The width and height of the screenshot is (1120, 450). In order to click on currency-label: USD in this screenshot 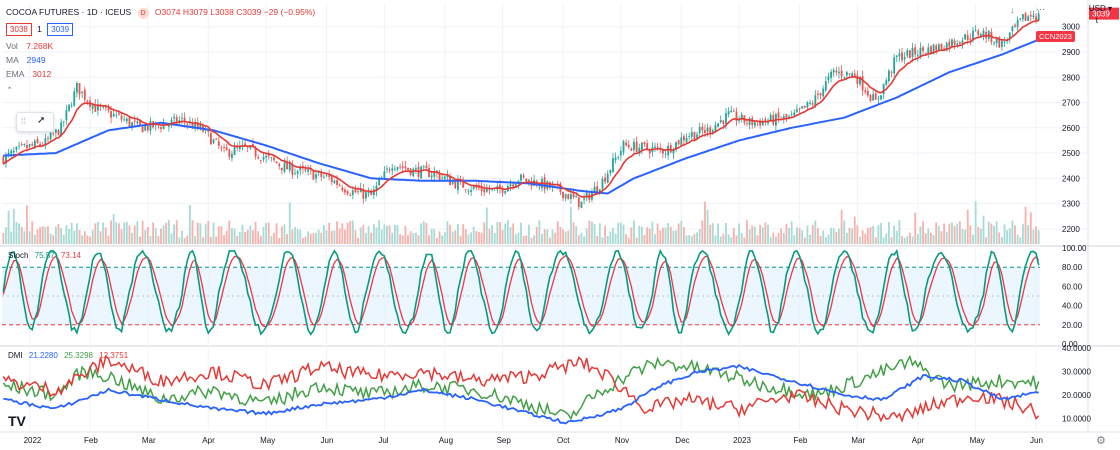, I will do `click(1097, 8)`.